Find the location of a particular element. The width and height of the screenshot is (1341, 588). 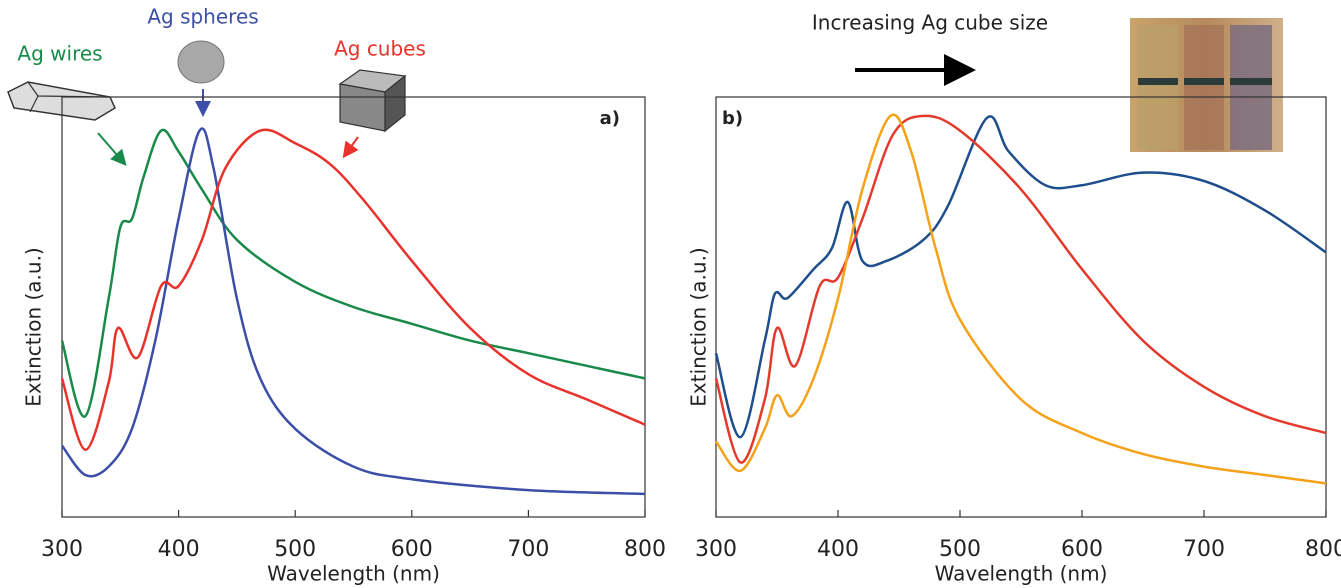

cuvette-photo is located at coordinates (1206, 85).